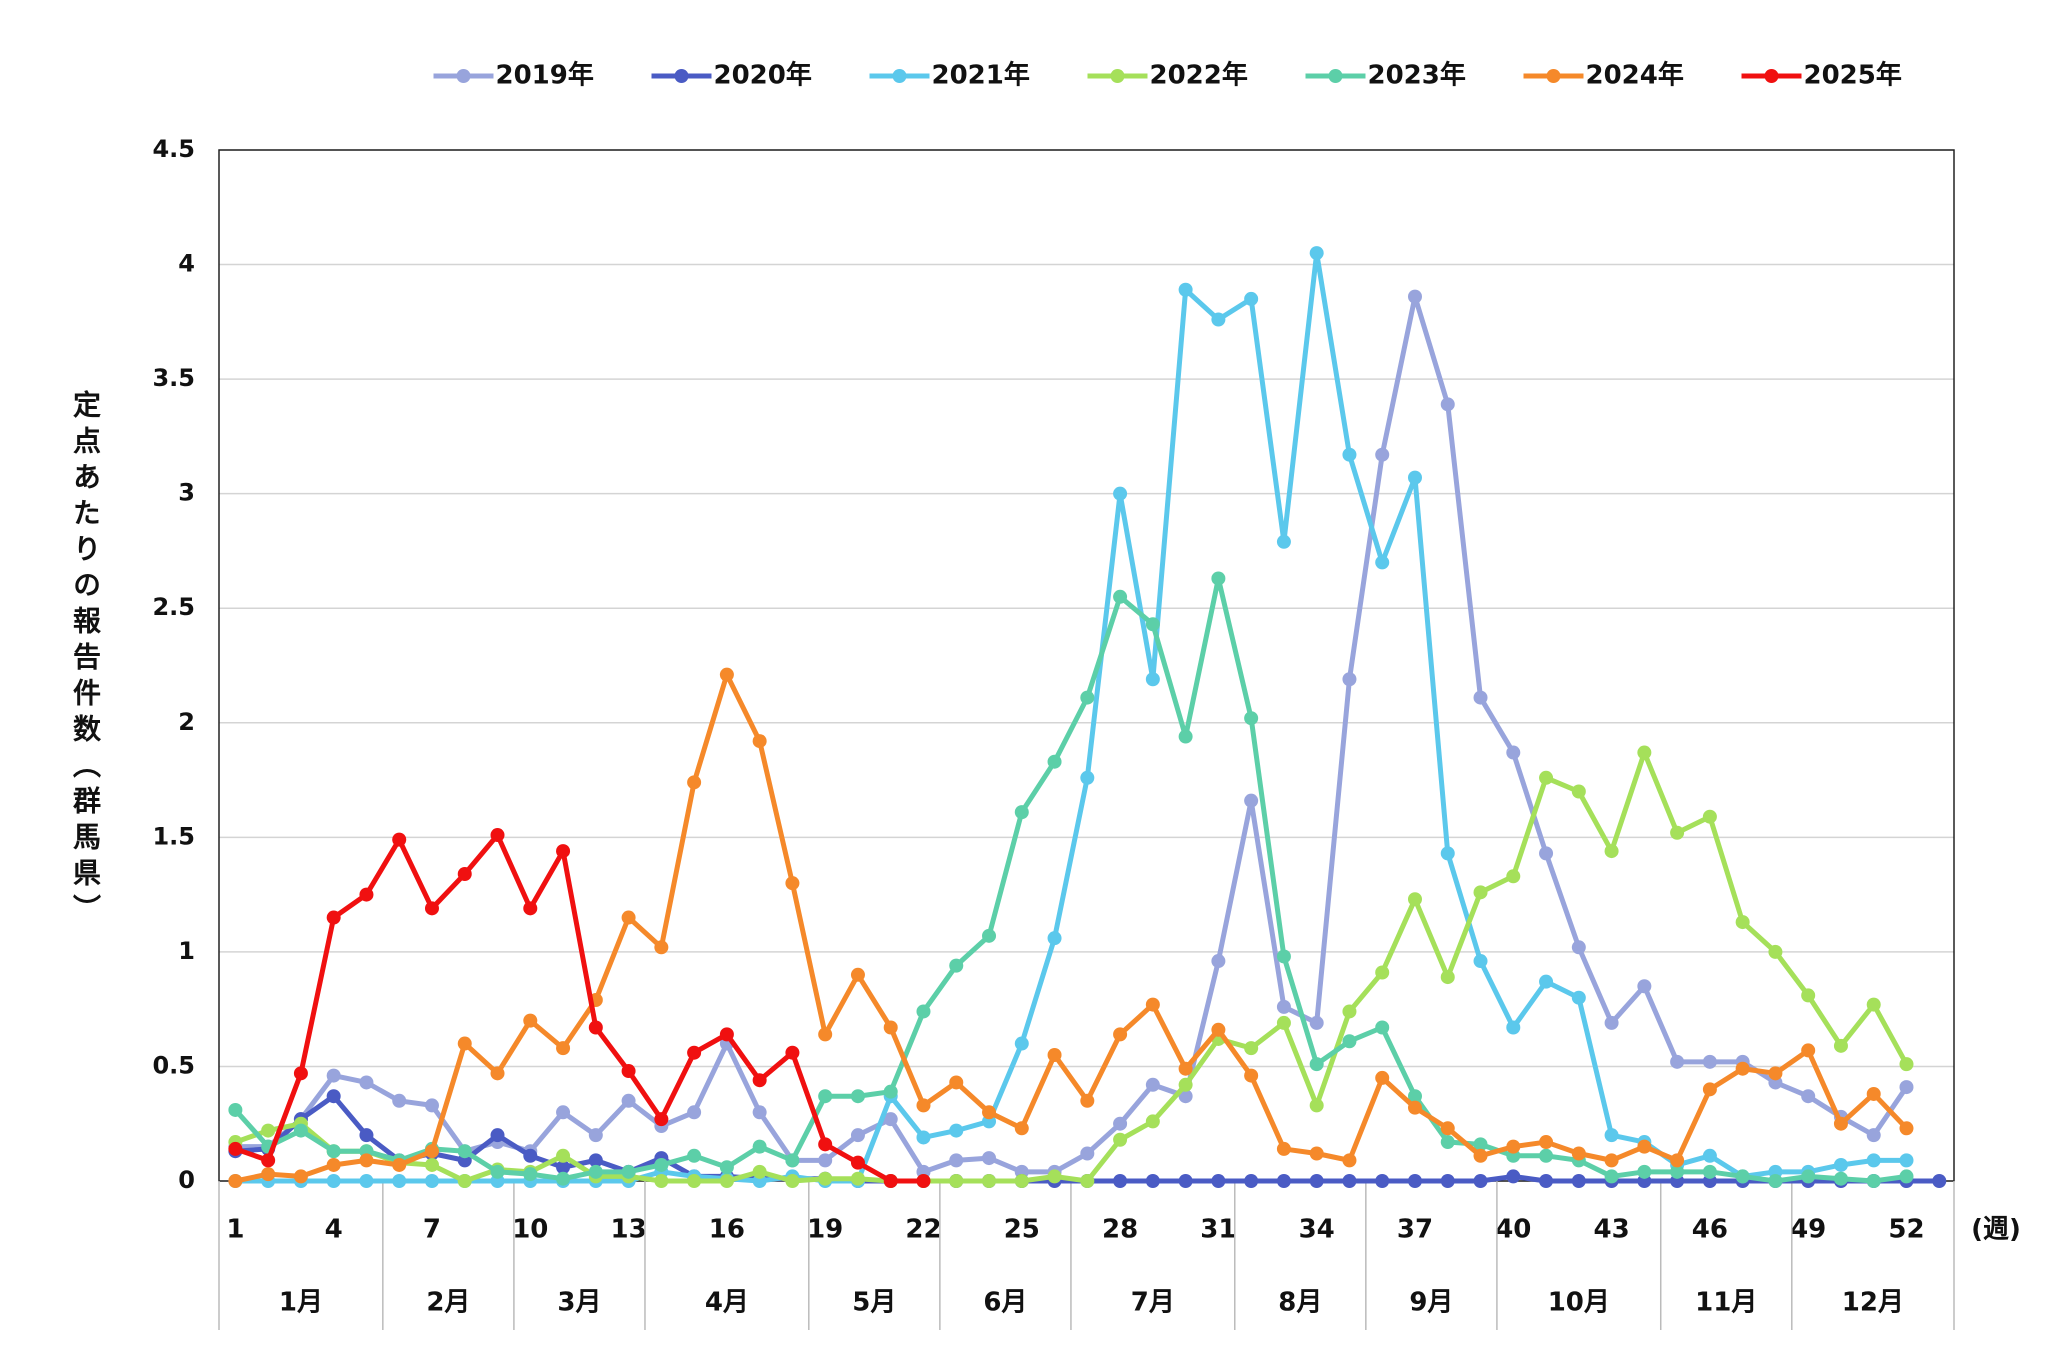 The width and height of the screenshot is (2058, 1356). Describe the element at coordinates (1431, 1303) in the screenshot. I see `month-label: 9月` at that location.